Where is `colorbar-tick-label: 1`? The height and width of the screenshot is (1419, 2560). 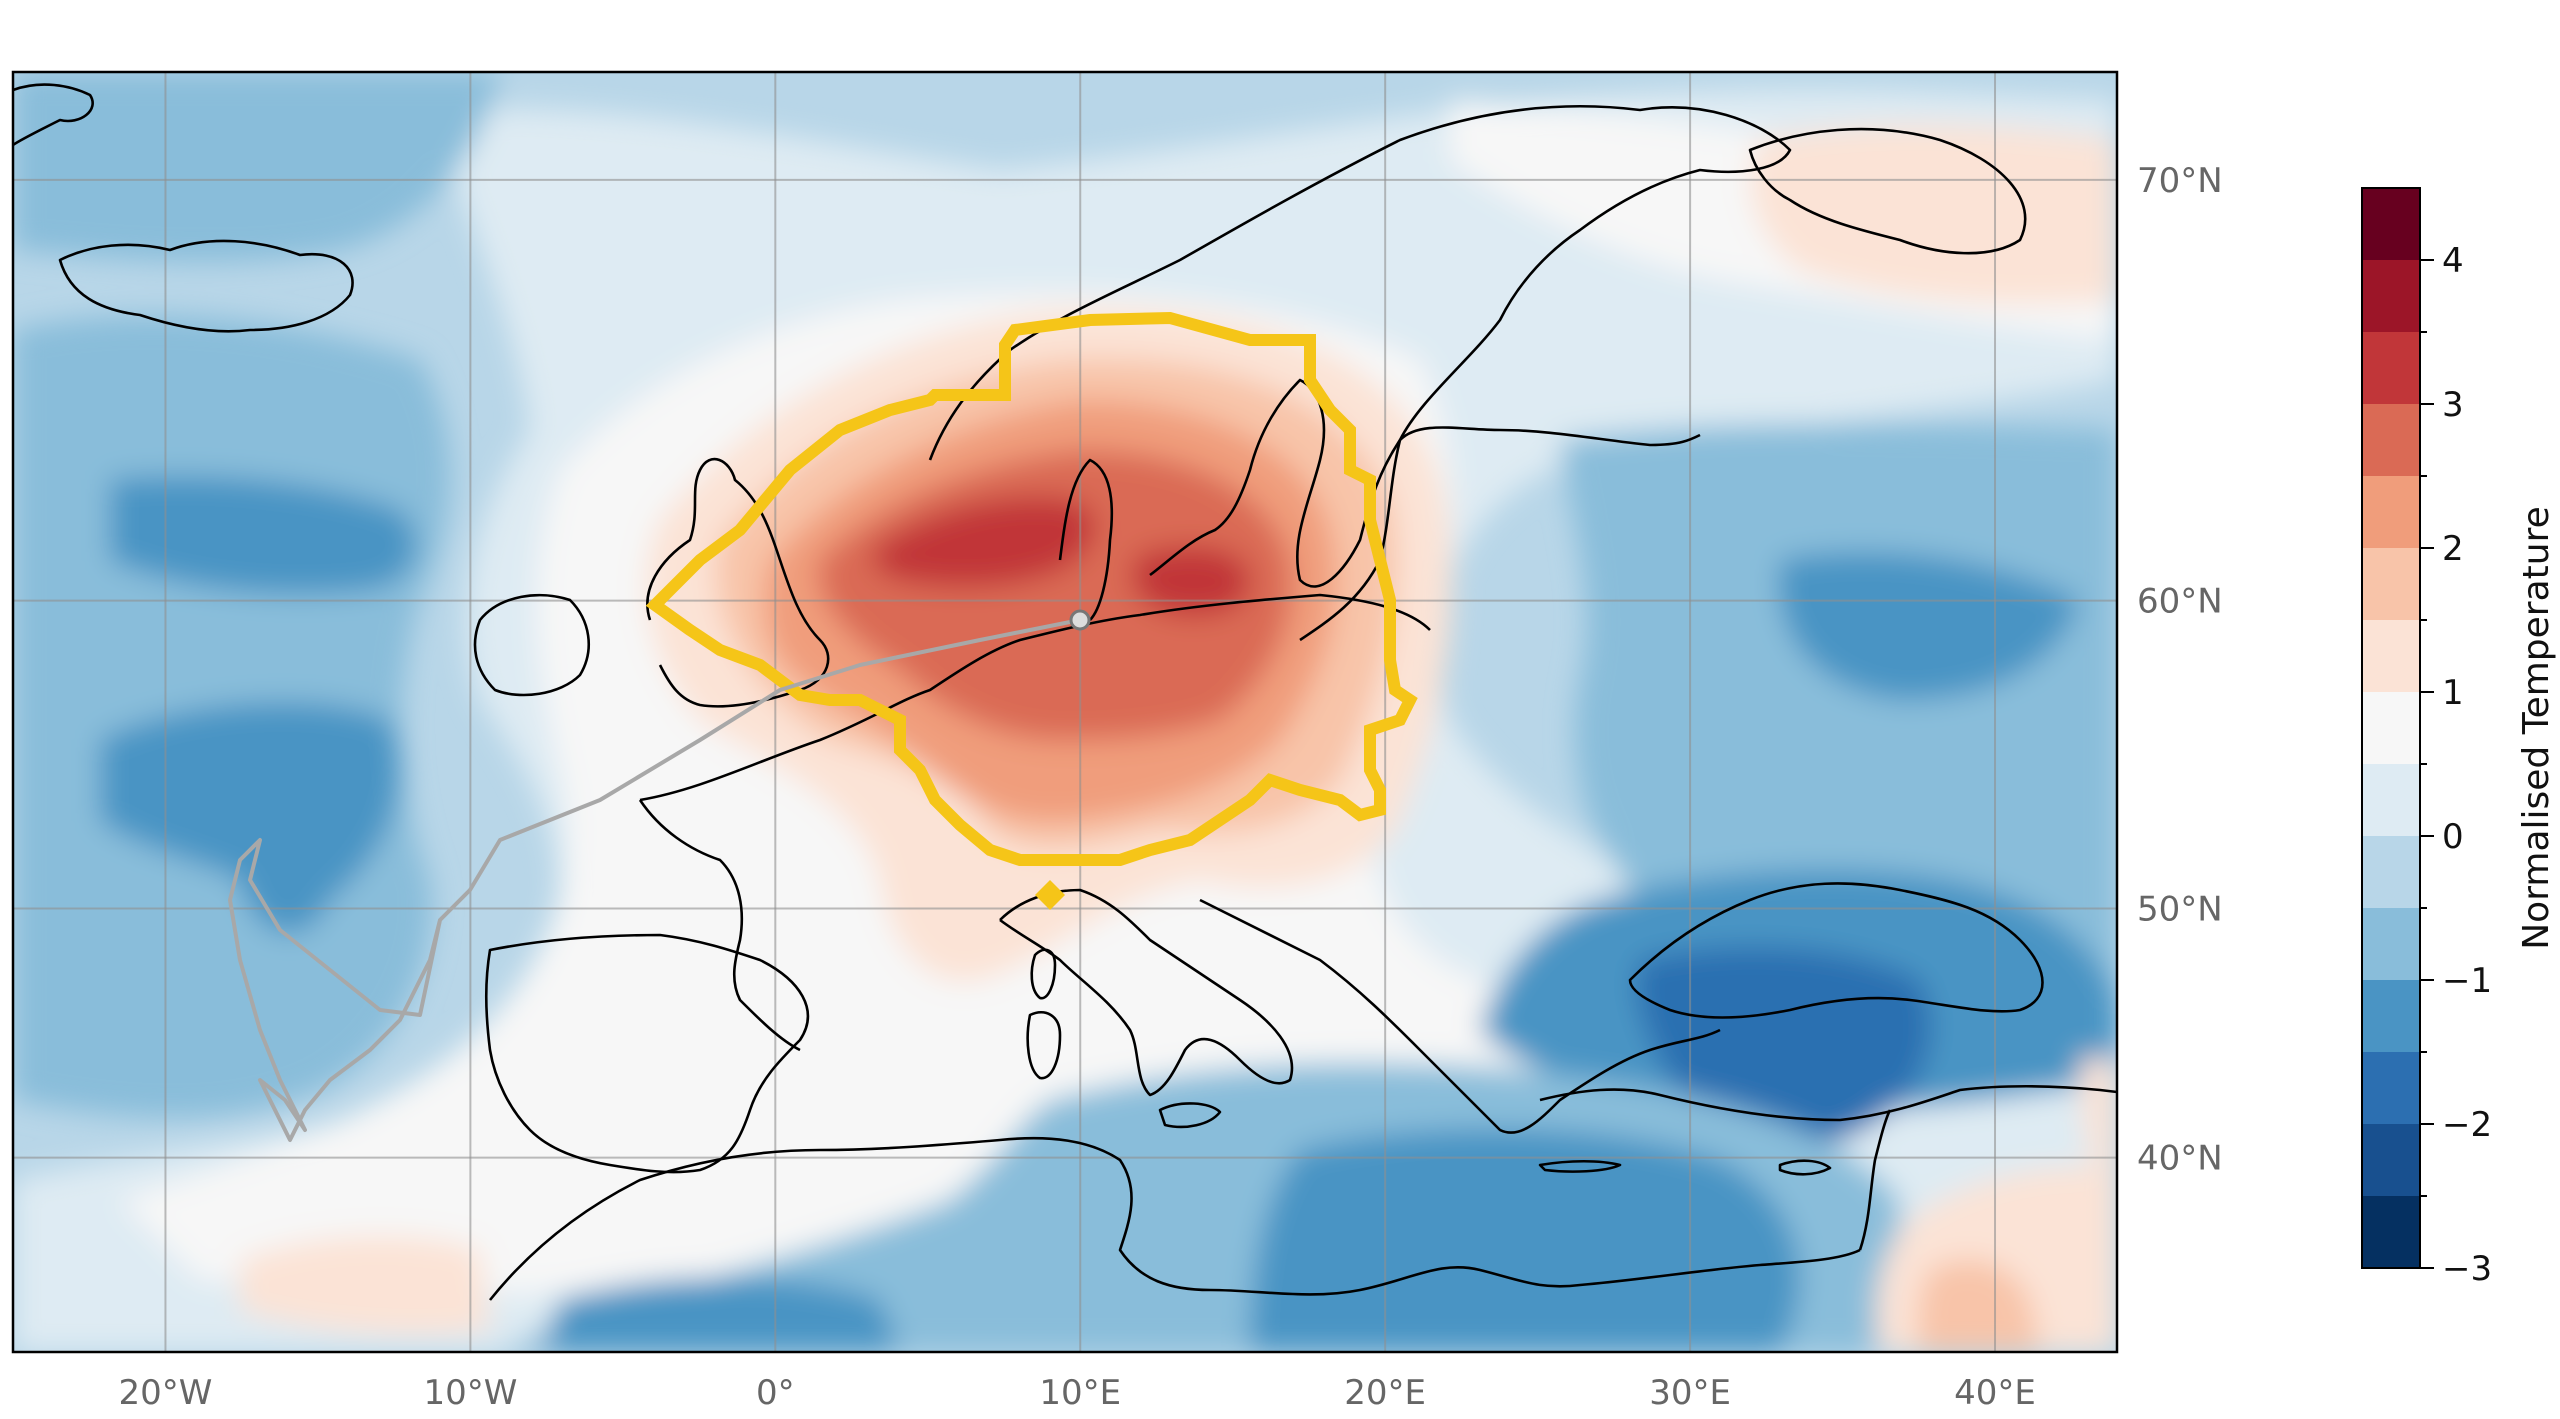 colorbar-tick-label: 1 is located at coordinates (2453, 693).